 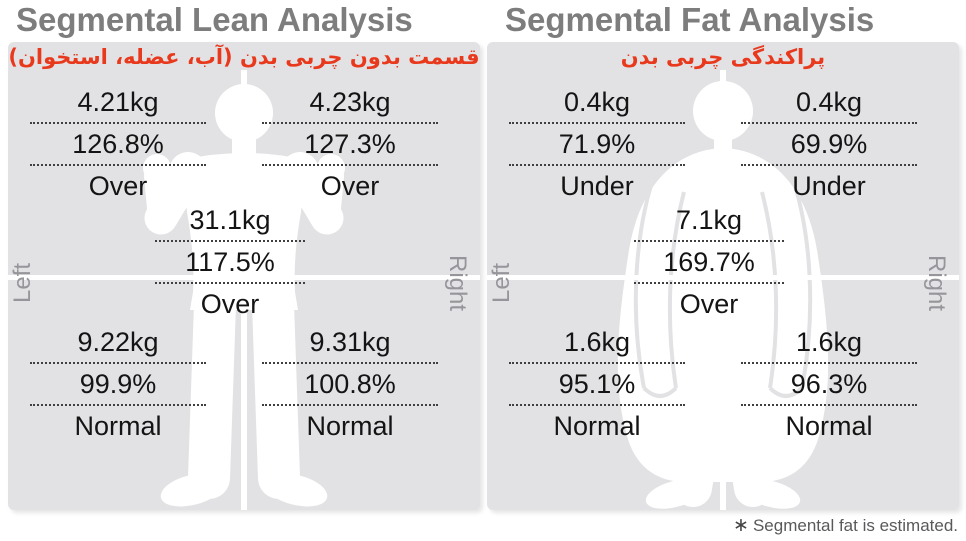 I want to click on fat-right-leg-block: 1.6kg 96.3% Normal, so click(x=829, y=384).